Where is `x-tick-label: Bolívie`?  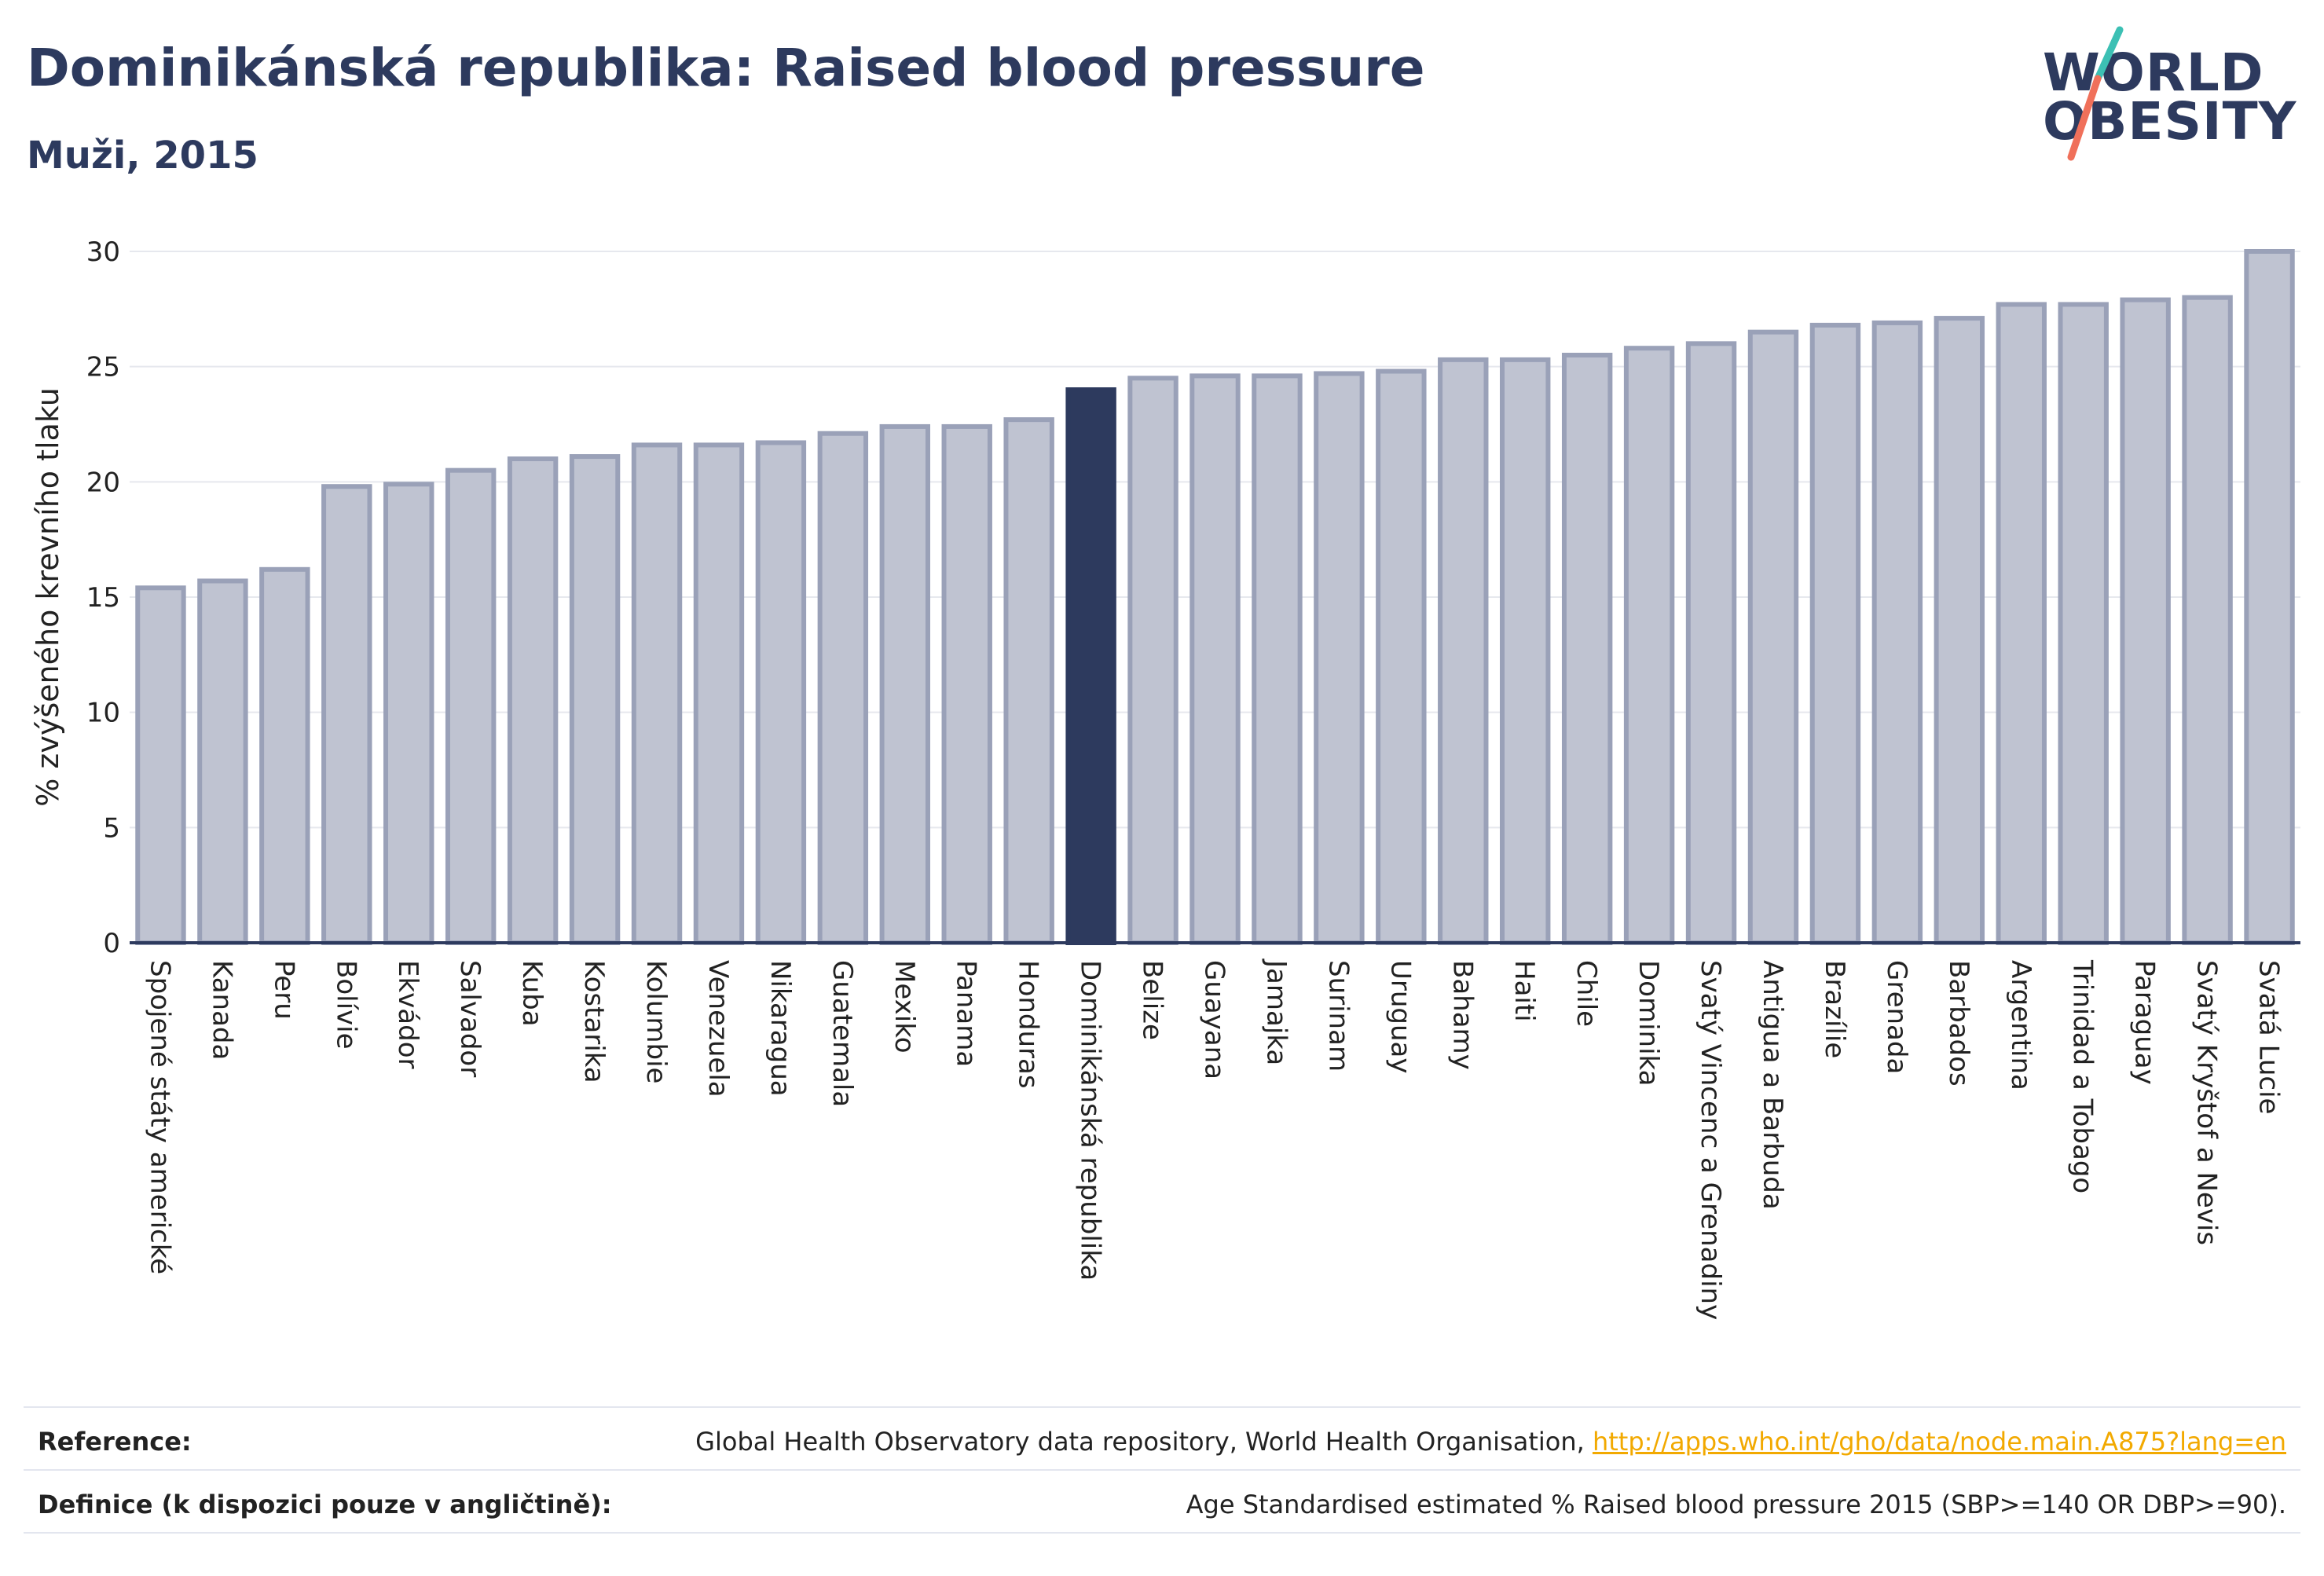
x-tick-label: Bolívie is located at coordinates (345, 1005).